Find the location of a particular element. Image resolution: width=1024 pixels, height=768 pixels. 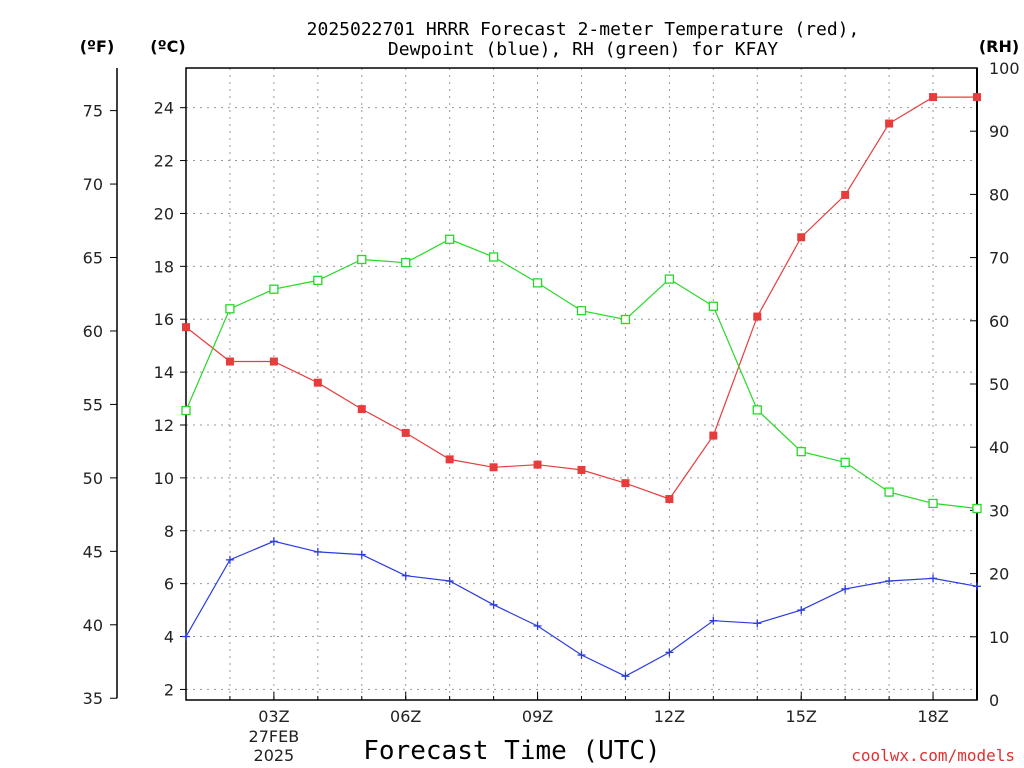

x-tick-label: 06Z is located at coordinates (405, 716).